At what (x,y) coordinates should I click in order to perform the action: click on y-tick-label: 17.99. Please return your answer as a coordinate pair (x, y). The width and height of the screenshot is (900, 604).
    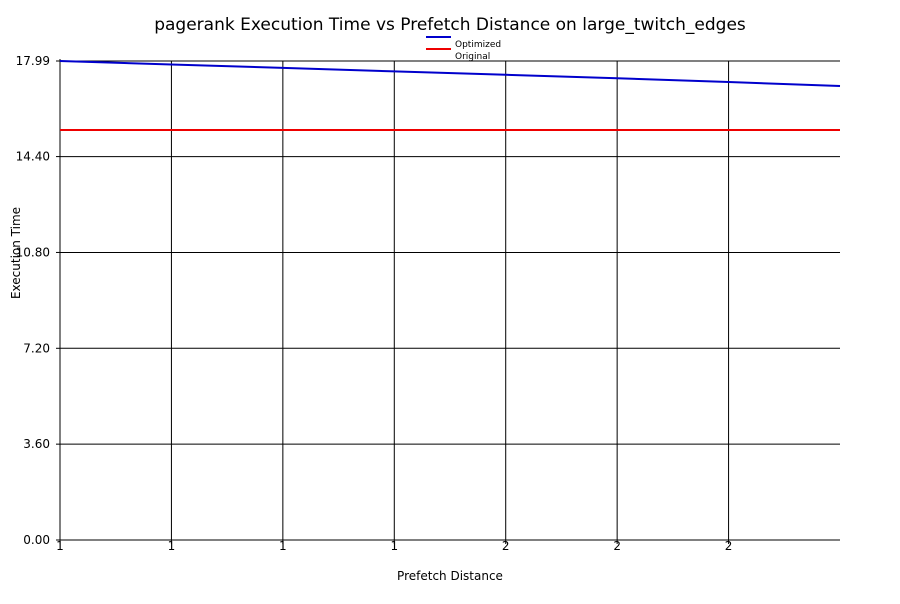
    Looking at the image, I should click on (33, 61).